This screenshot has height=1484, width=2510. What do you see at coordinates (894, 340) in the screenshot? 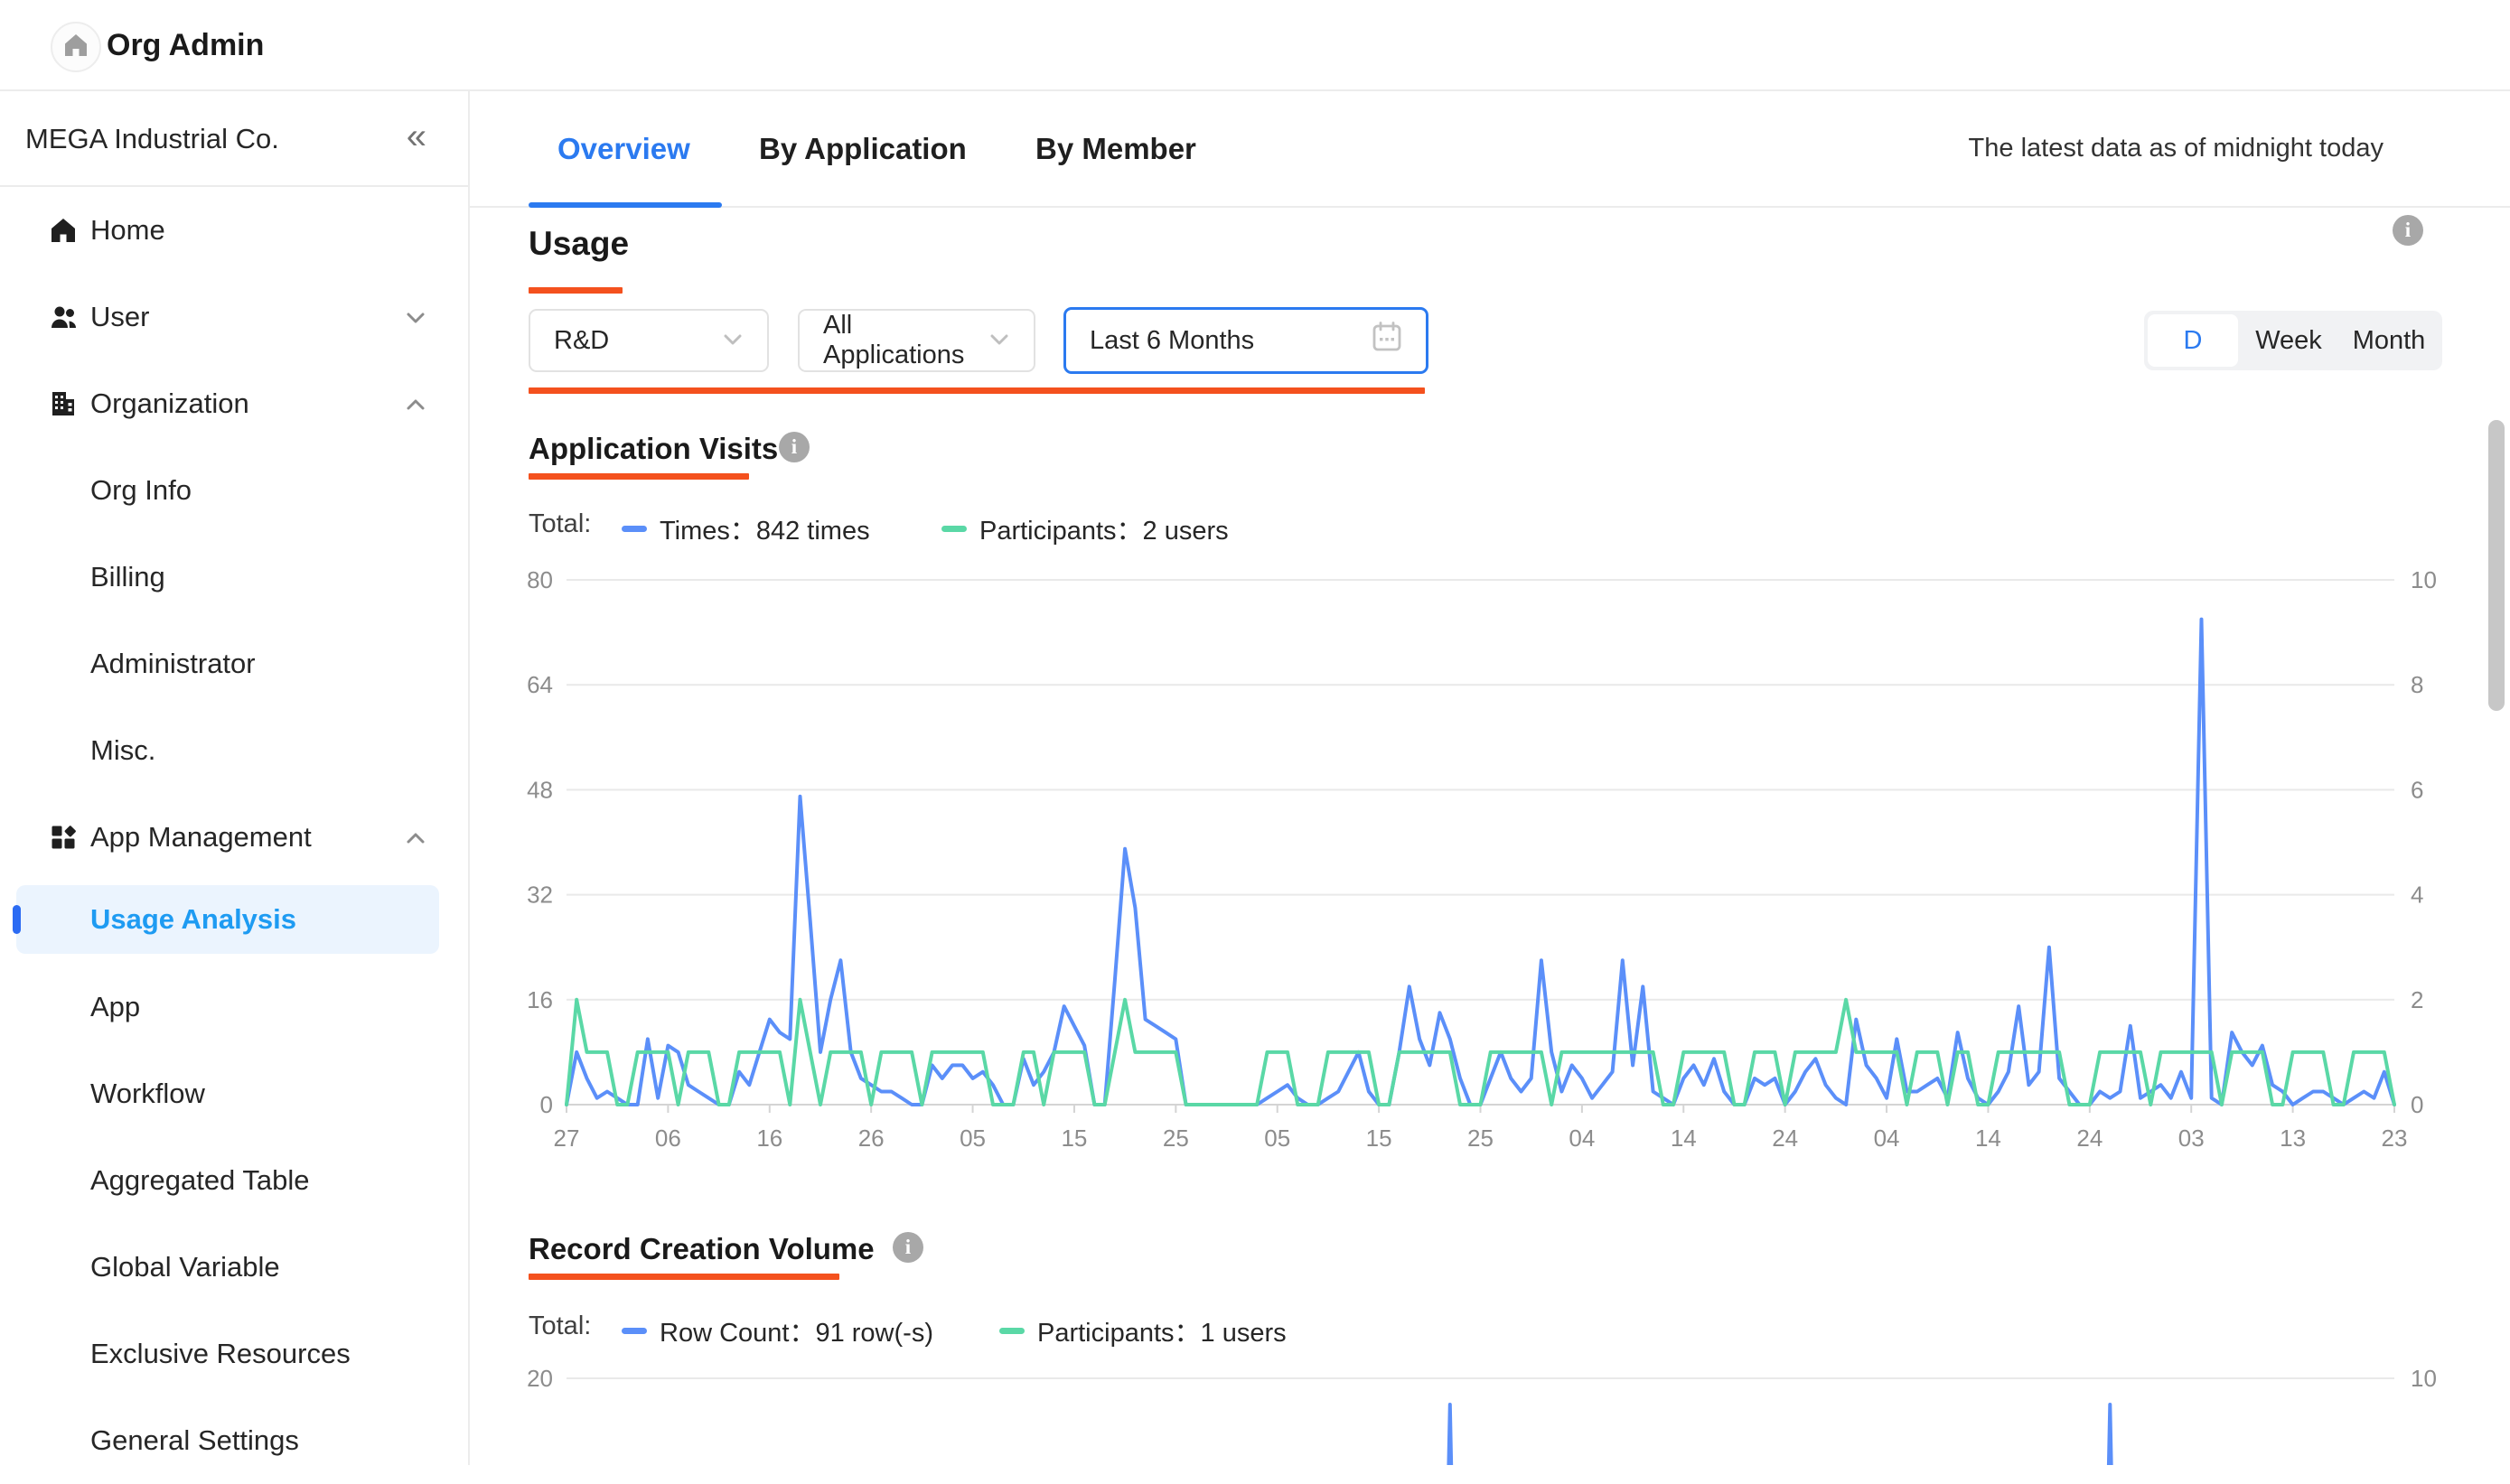
I see `application-select-value: All Applications` at bounding box center [894, 340].